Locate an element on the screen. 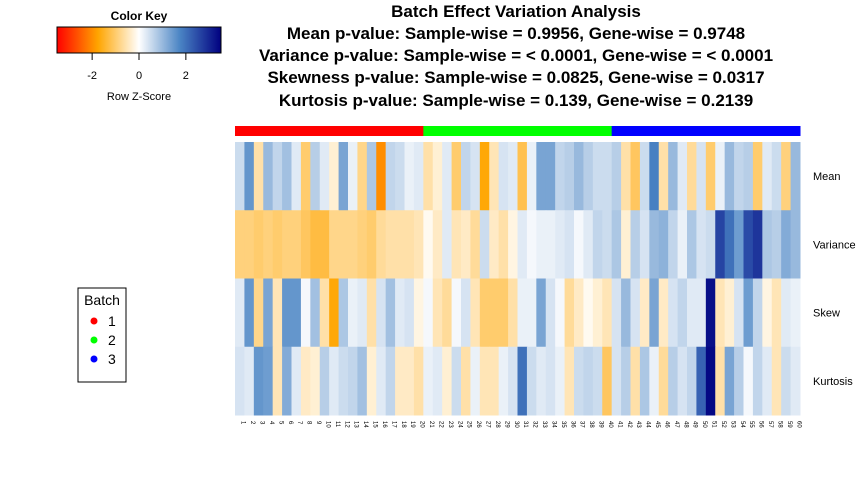 The image size is (864, 480). column-label: 39 is located at coordinates (601, 424).